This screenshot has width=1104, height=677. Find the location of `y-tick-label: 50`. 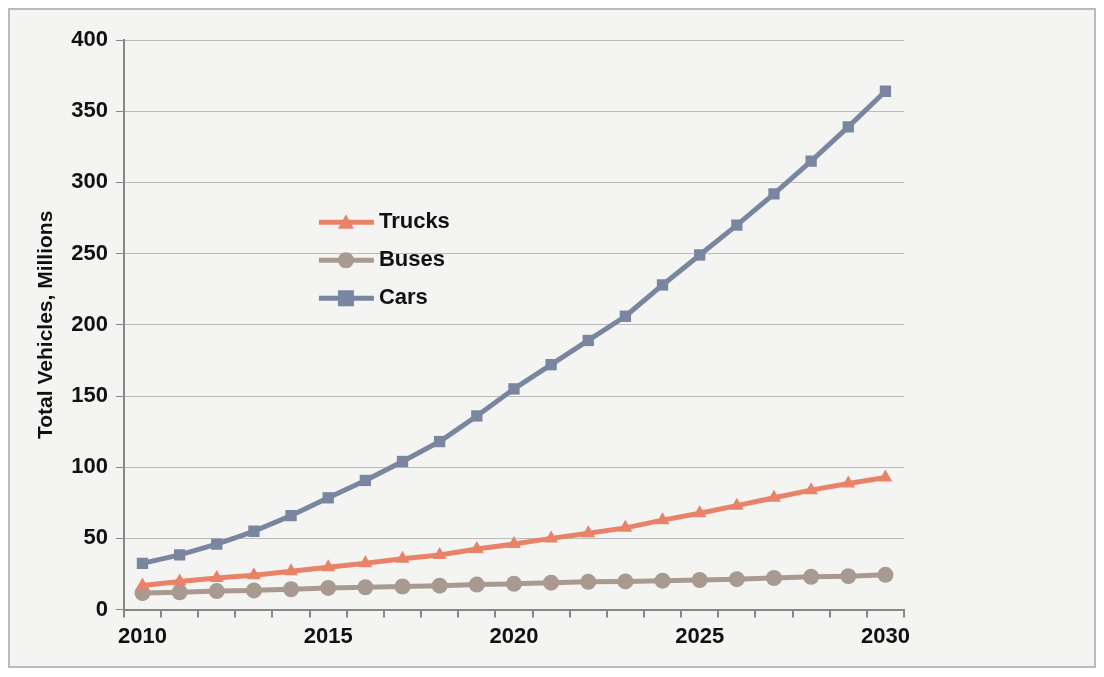

y-tick-label: 50 is located at coordinates (95, 537).